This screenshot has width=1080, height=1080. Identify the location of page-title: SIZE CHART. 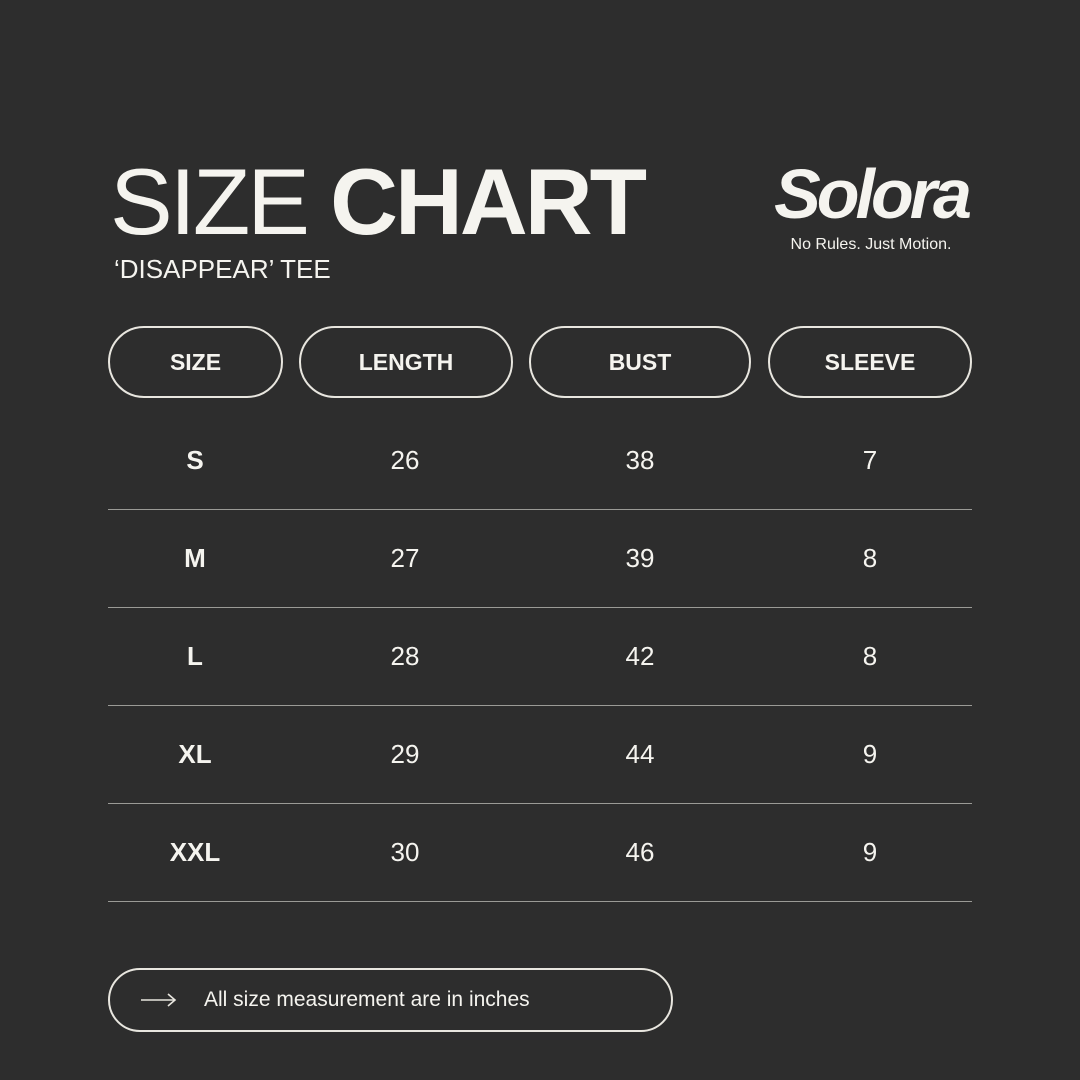
(378, 201).